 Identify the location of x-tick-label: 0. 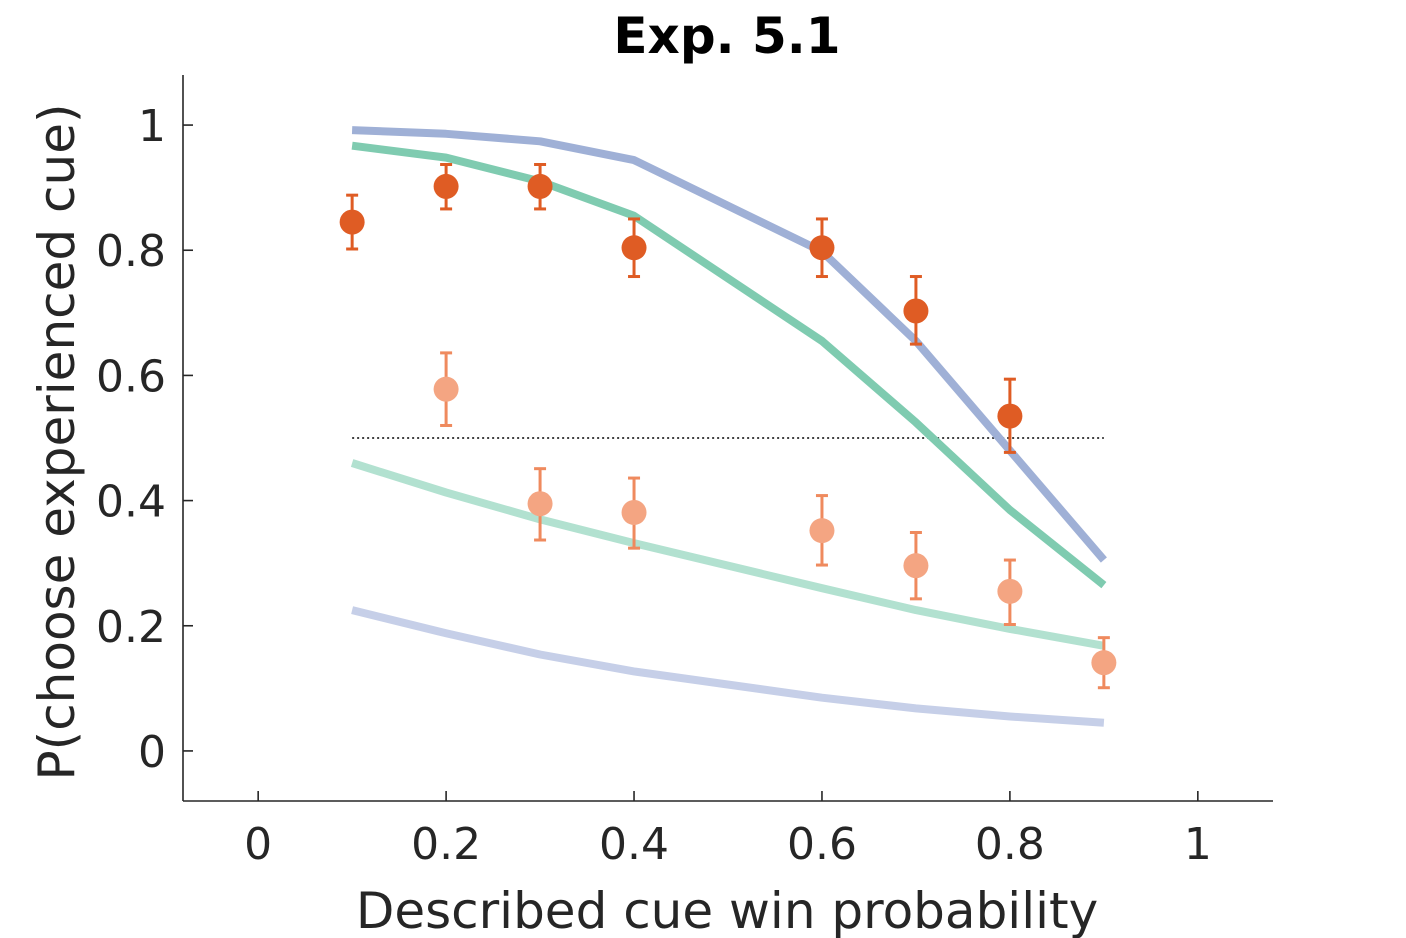
(258, 844).